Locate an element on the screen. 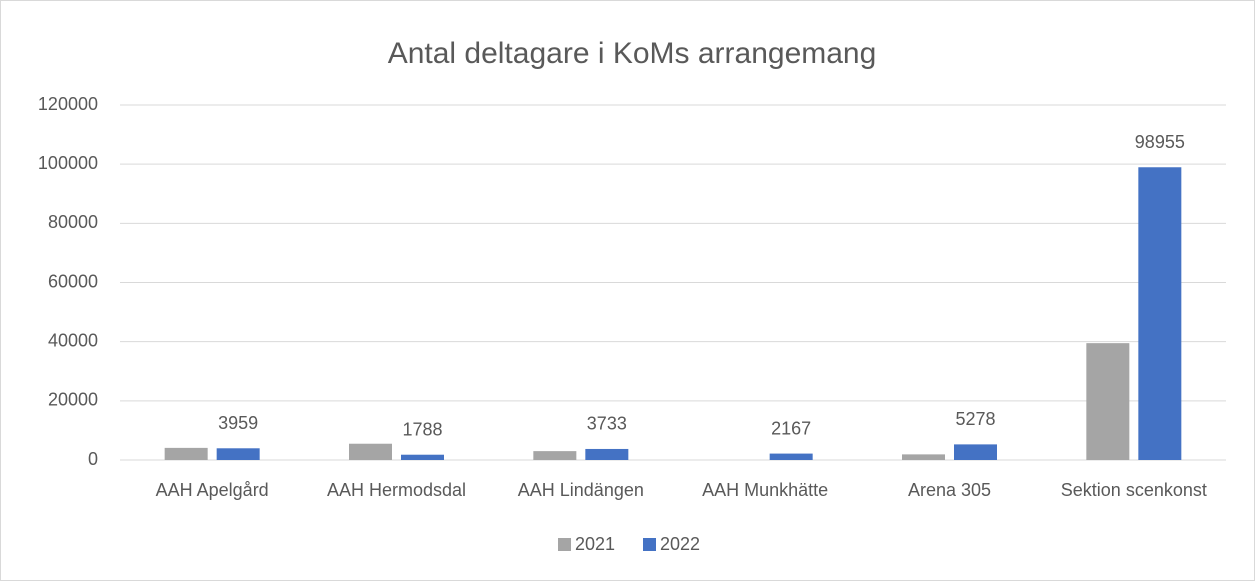 The width and height of the screenshot is (1255, 581). data-label: 1788 is located at coordinates (422, 429).